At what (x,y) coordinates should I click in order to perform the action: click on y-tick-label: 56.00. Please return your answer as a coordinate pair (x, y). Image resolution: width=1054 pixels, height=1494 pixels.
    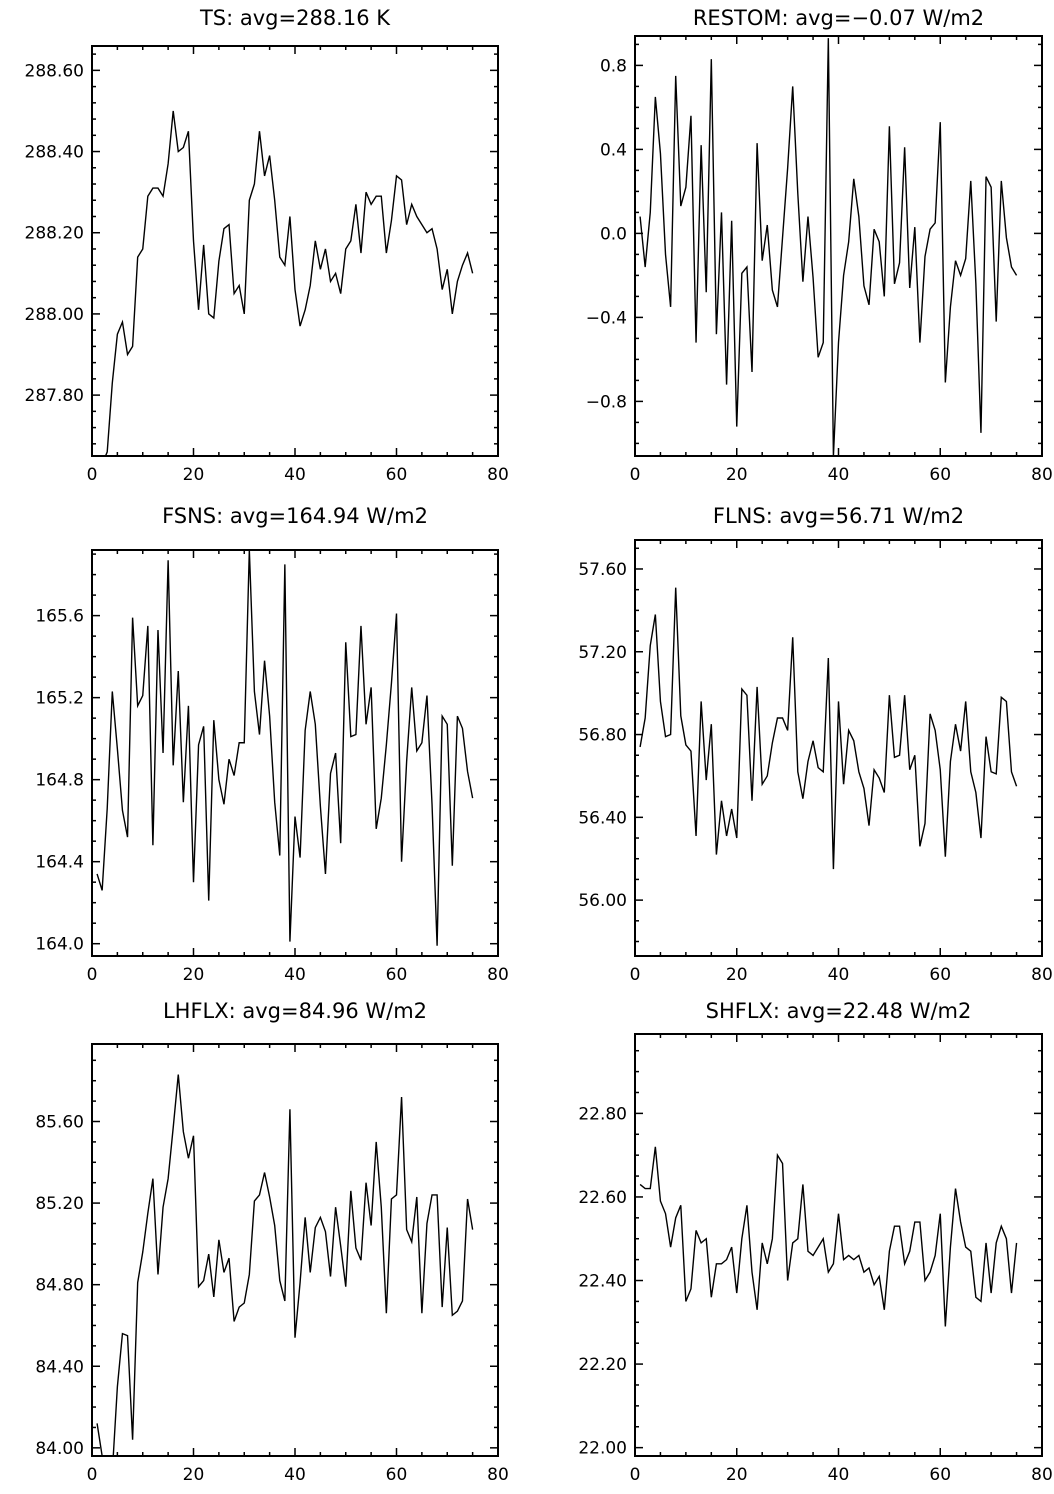
    Looking at the image, I should click on (602, 901).